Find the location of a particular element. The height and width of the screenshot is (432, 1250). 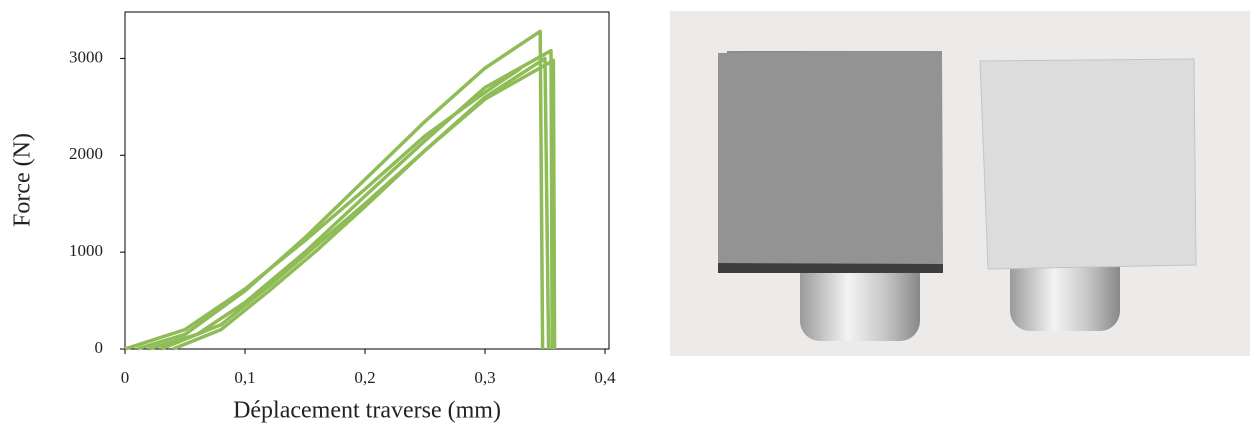

y-tick-label: 3000 is located at coordinates (86, 56).